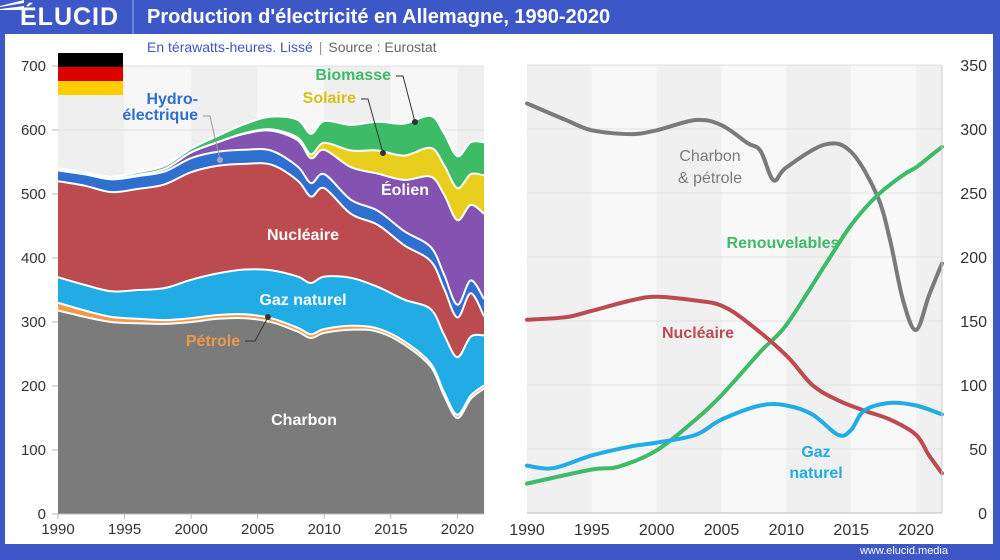 The width and height of the screenshot is (1000, 560). What do you see at coordinates (527, 530) in the screenshot?
I see `right-x-tick-label: 1990` at bounding box center [527, 530].